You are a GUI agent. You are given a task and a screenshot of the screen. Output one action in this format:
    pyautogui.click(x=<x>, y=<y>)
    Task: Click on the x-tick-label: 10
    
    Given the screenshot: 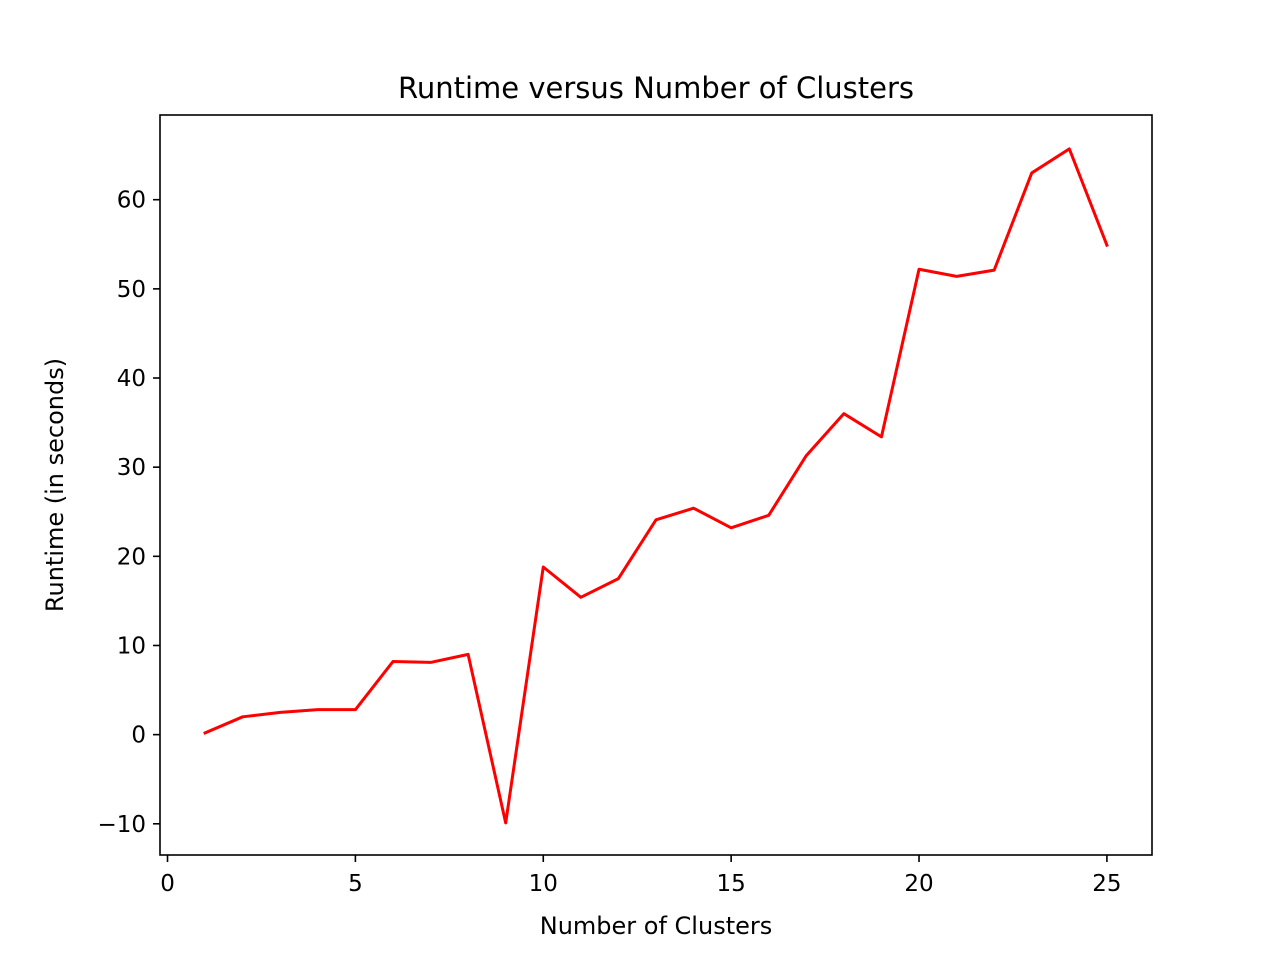 What is the action you would take?
    pyautogui.click(x=543, y=884)
    